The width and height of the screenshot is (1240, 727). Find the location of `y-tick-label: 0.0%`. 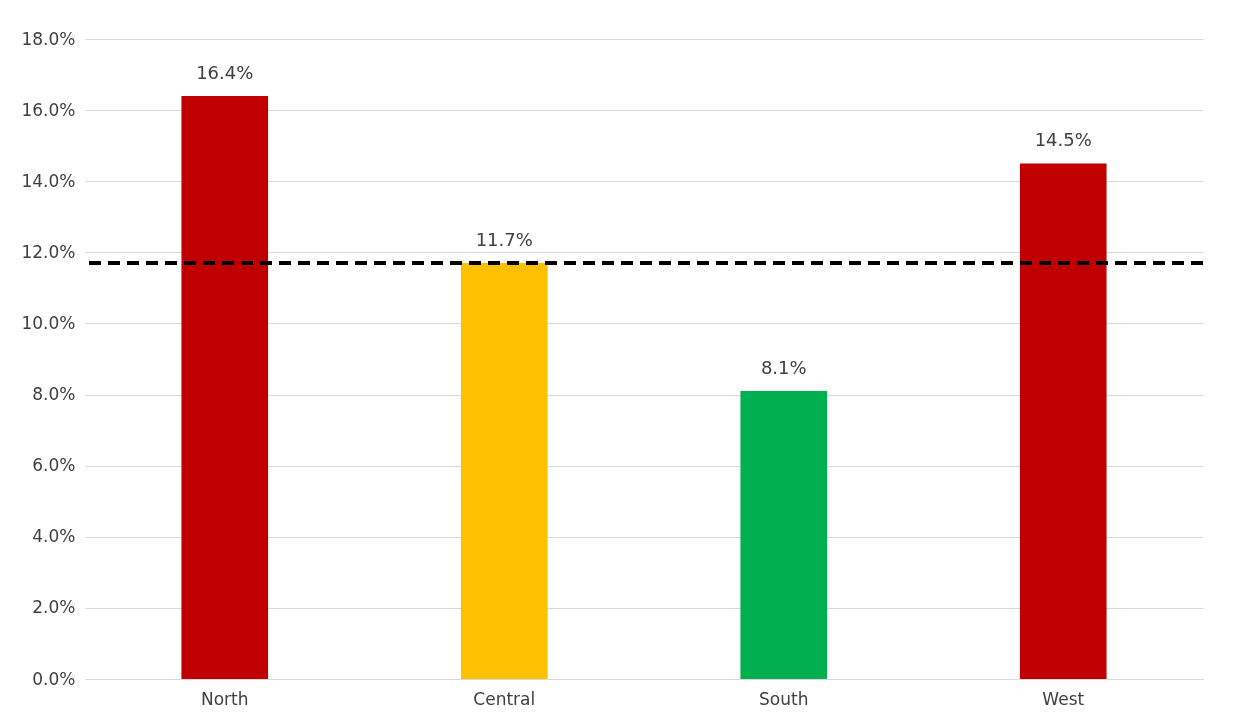

y-tick-label: 0.0% is located at coordinates (54, 678).